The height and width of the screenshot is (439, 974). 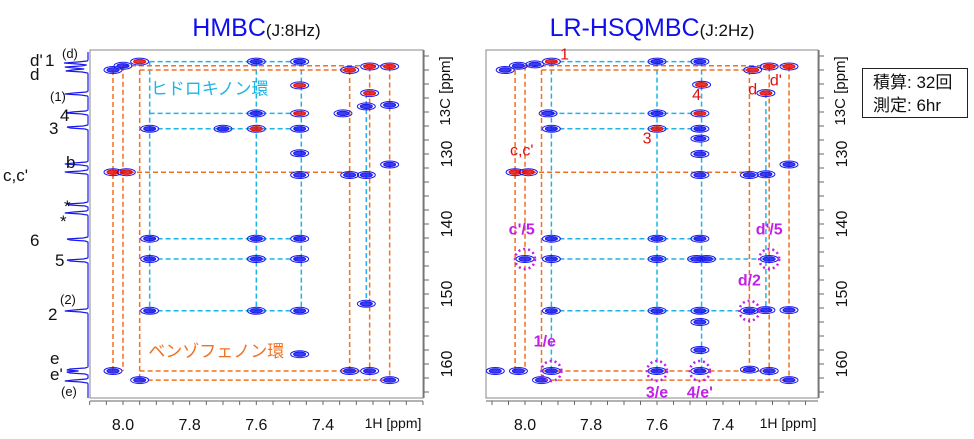 What do you see at coordinates (445, 90) in the screenshot?
I see `y-axis-label: 13C [ppm]` at bounding box center [445, 90].